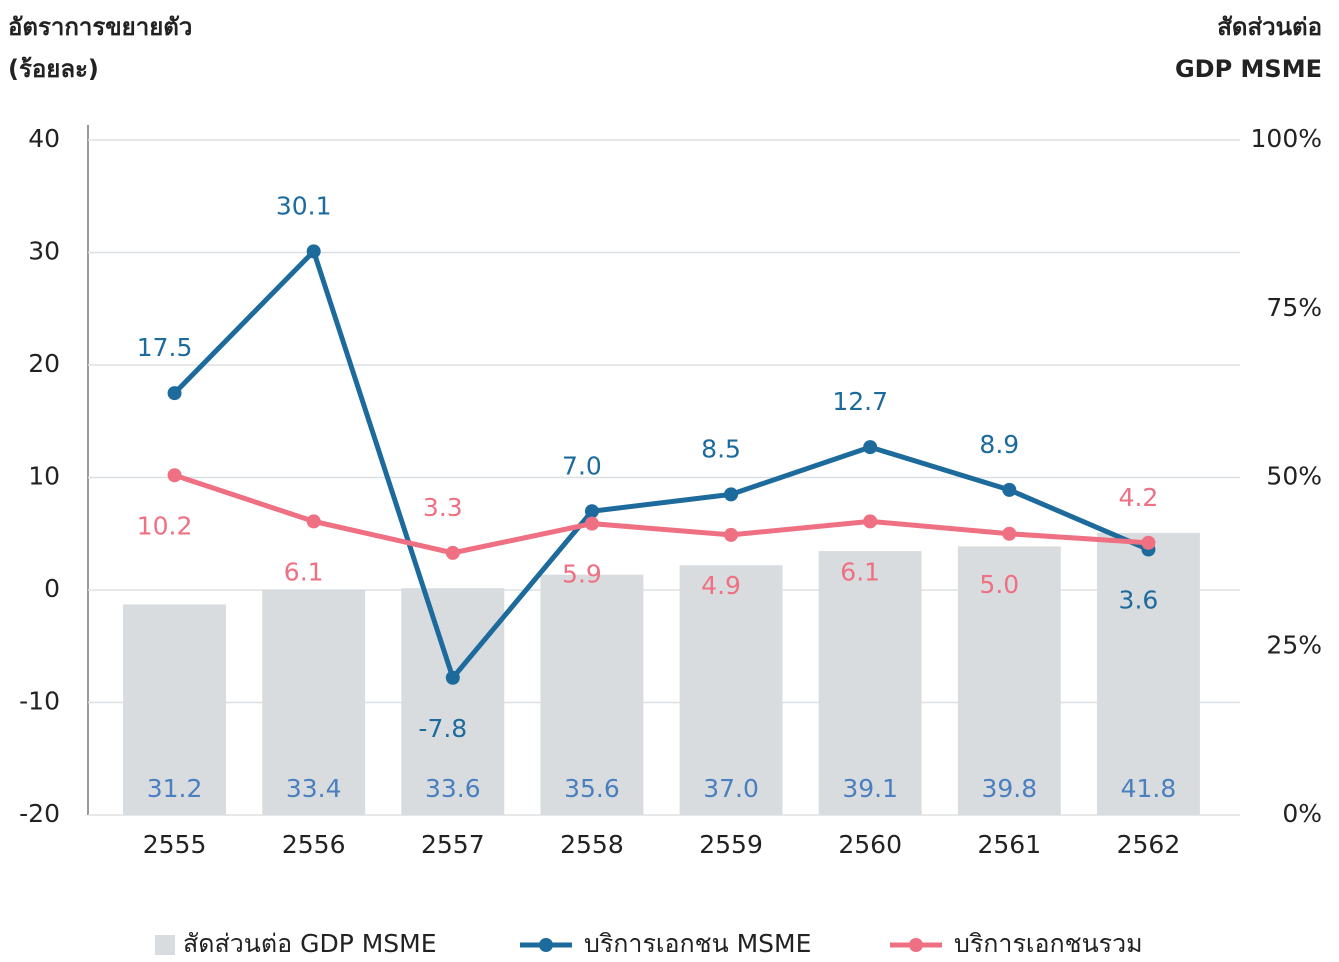 This screenshot has width=1339, height=962. What do you see at coordinates (1286, 138) in the screenshot?
I see `y2-tick-label: 100%` at bounding box center [1286, 138].